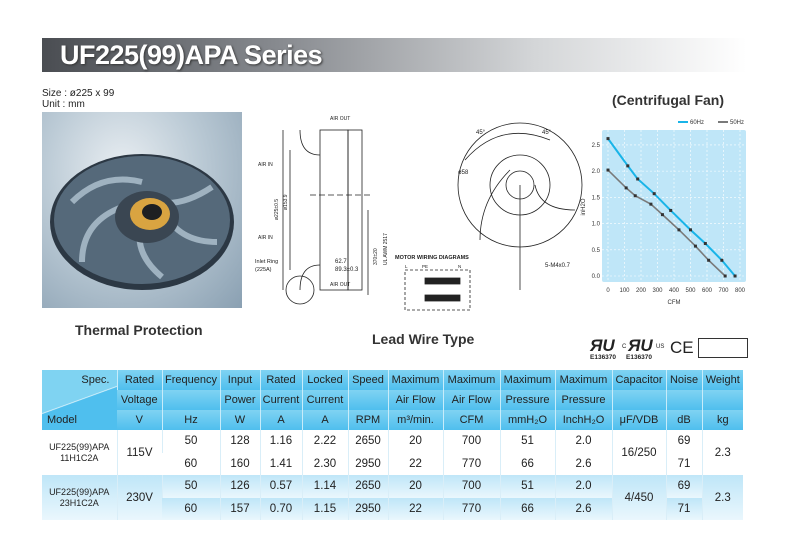  I want to click on weight-cell: 2.3, so click(722, 452).